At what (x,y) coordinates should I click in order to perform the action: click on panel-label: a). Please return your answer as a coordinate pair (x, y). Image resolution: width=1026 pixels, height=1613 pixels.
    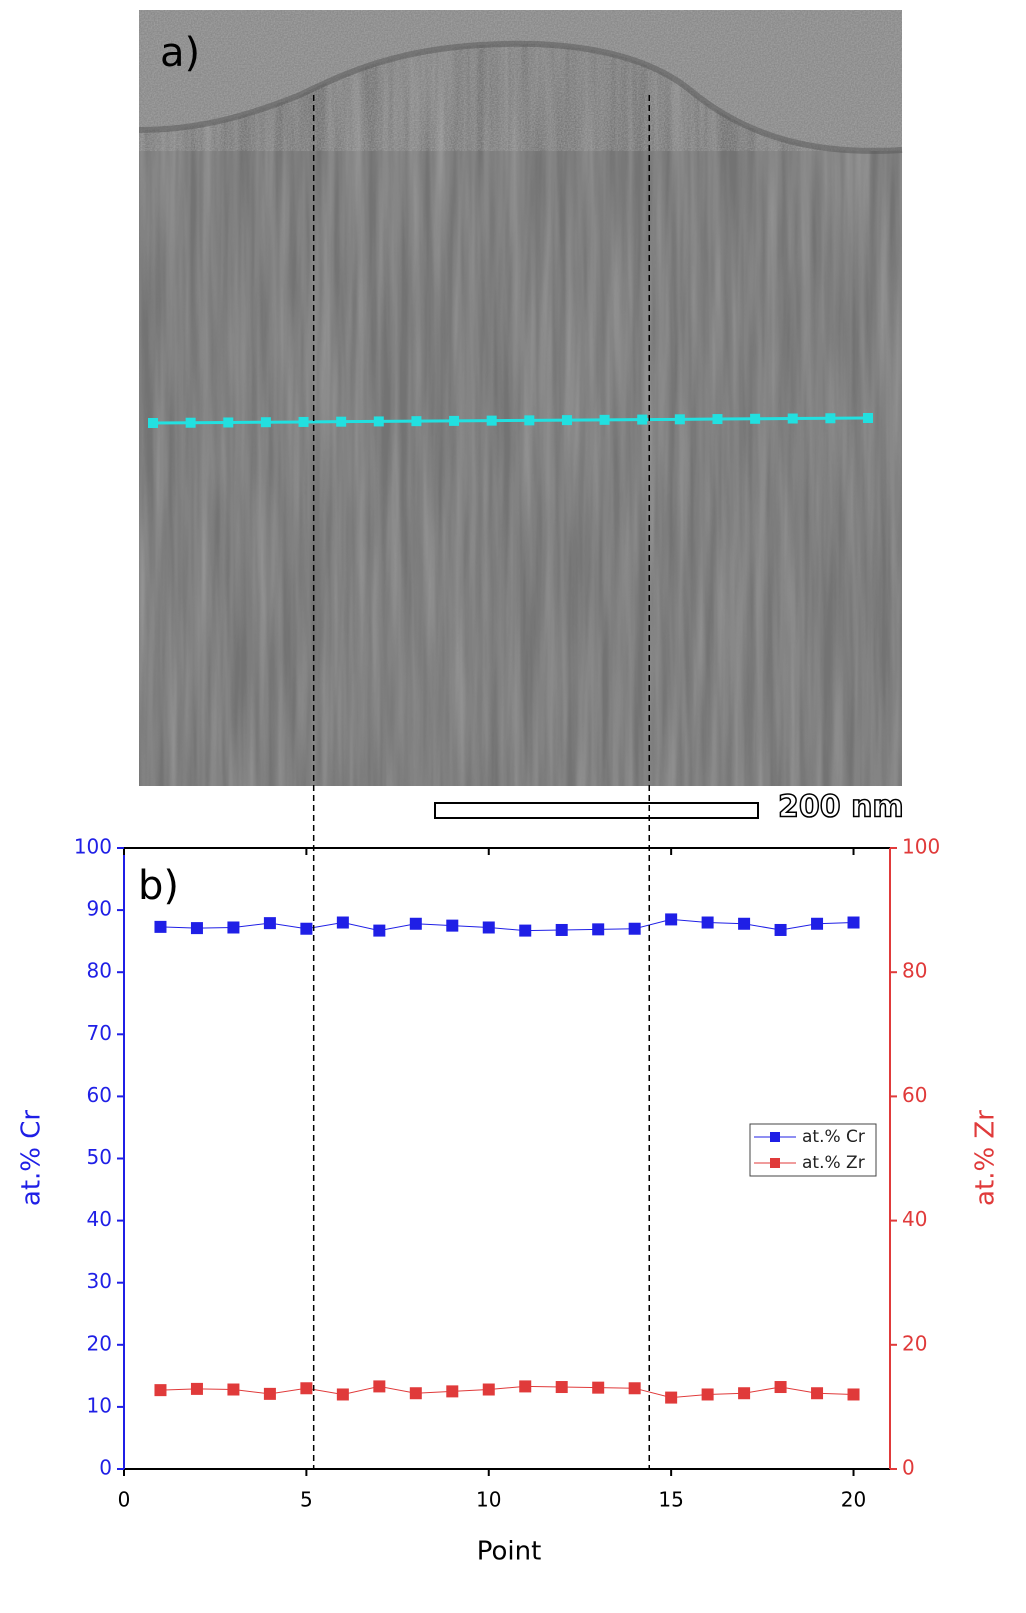
    Looking at the image, I should click on (180, 53).